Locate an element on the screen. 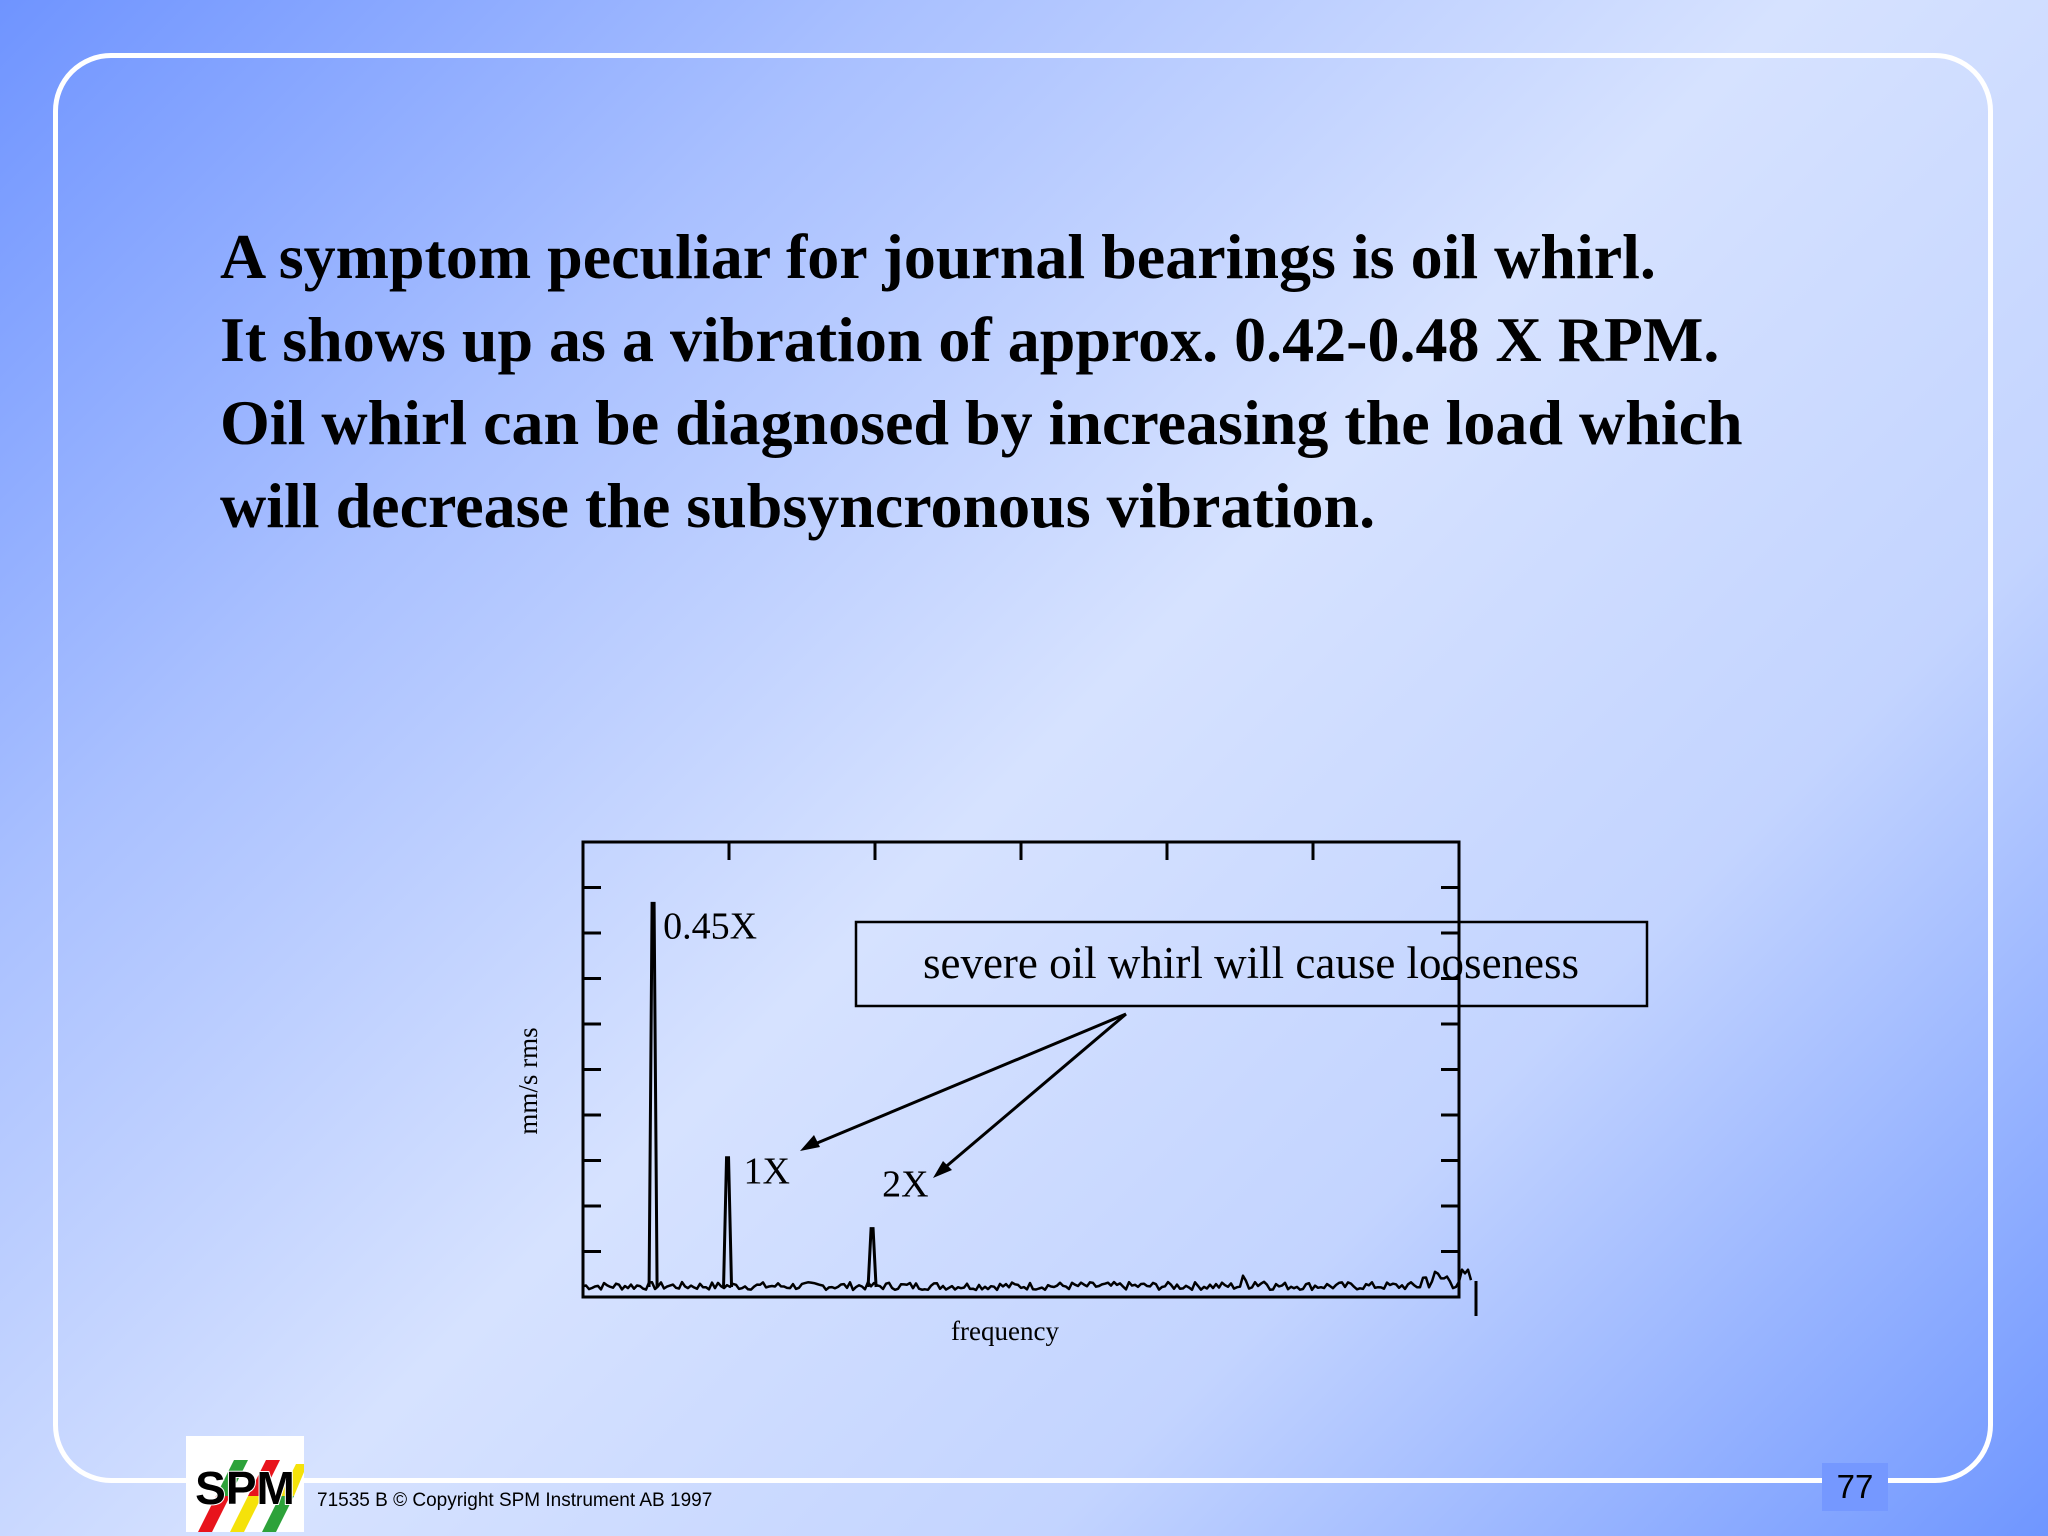 The height and width of the screenshot is (1536, 2048). annotation-box is located at coordinates (1251, 964).